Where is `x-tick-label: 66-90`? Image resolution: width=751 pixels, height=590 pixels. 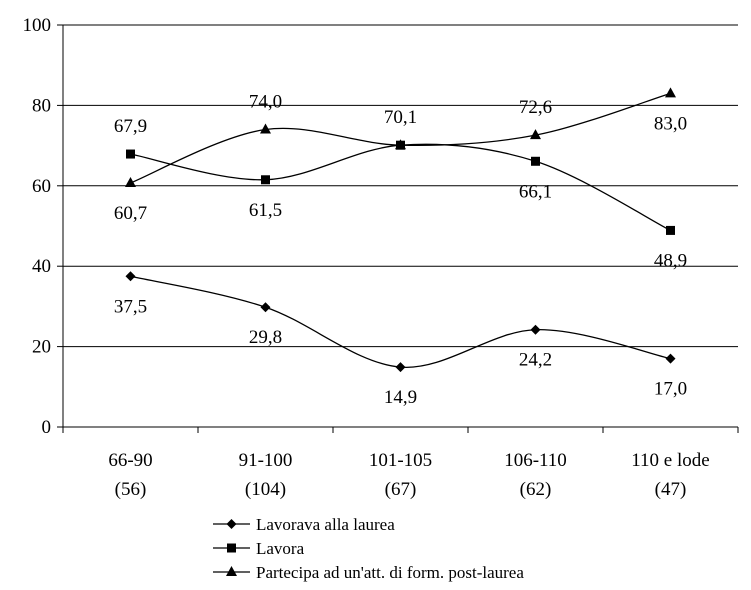 x-tick-label: 66-90 is located at coordinates (130, 460).